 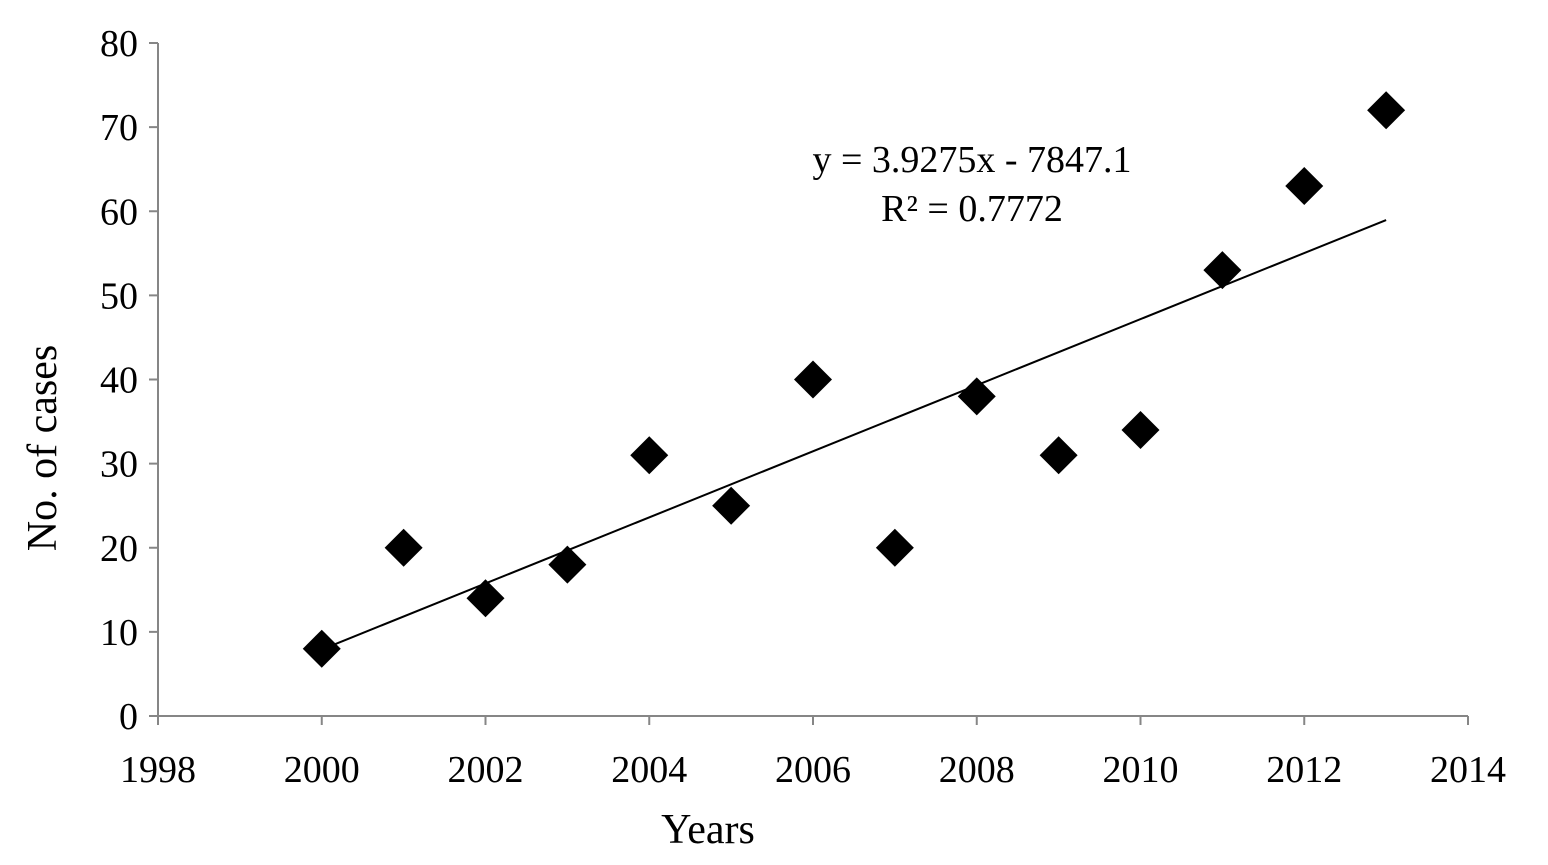 I want to click on x-tick-label: 2006, so click(x=813, y=770).